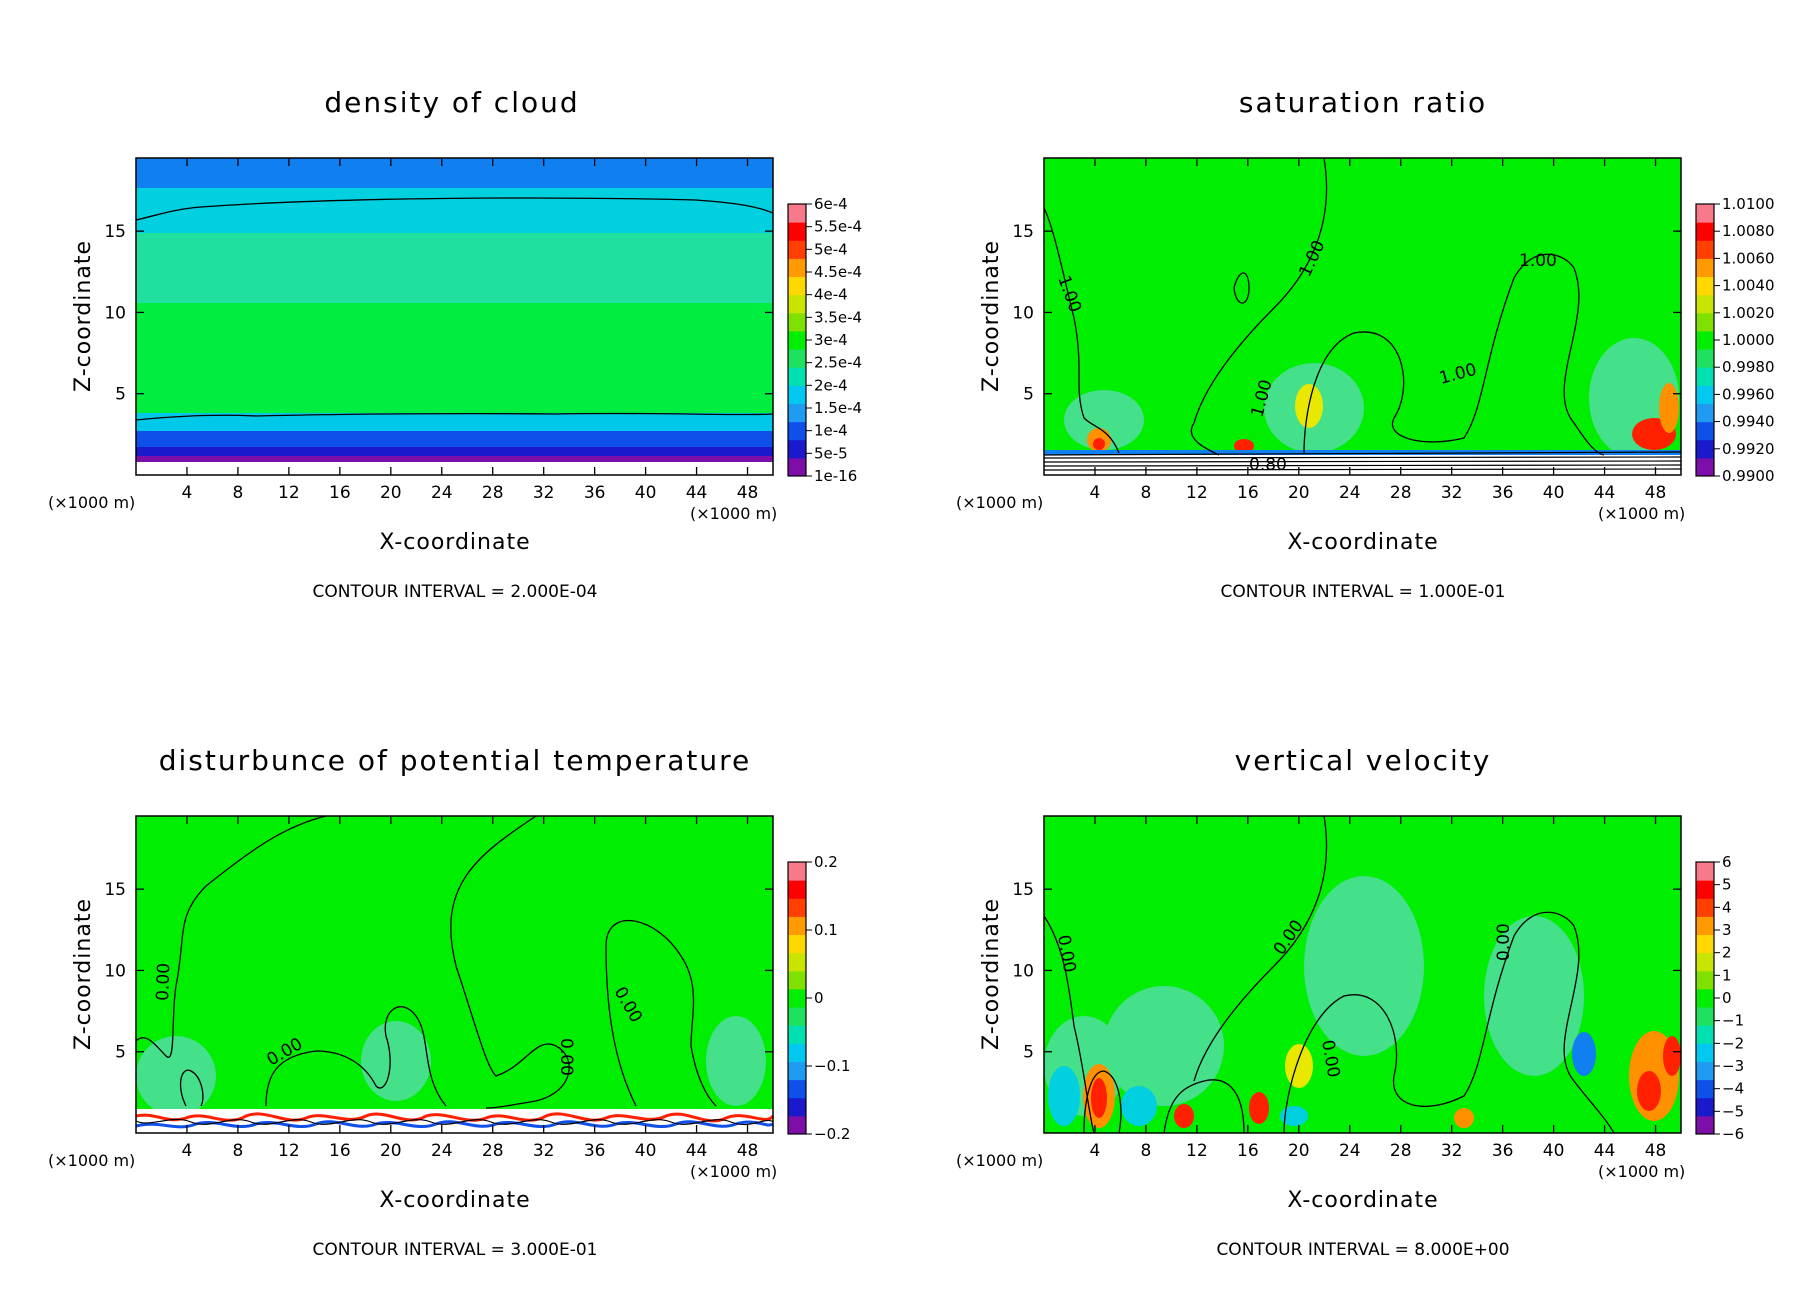 Image resolution: width=1808 pixels, height=1308 pixels. Describe the element at coordinates (455, 1250) in the screenshot. I see `contour-interval: CONTOUR INTERVAL = 3.000E-01` at that location.